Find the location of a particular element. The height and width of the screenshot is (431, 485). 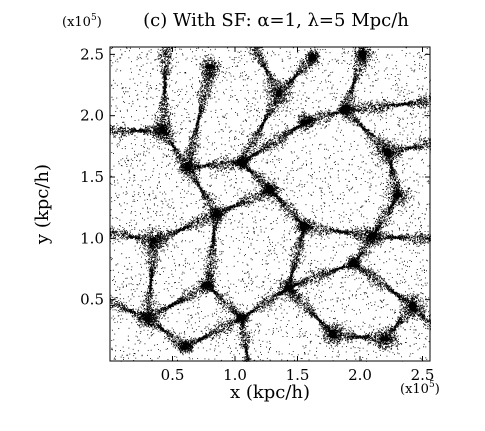

x-tick-label: 2.5 is located at coordinates (423, 375).